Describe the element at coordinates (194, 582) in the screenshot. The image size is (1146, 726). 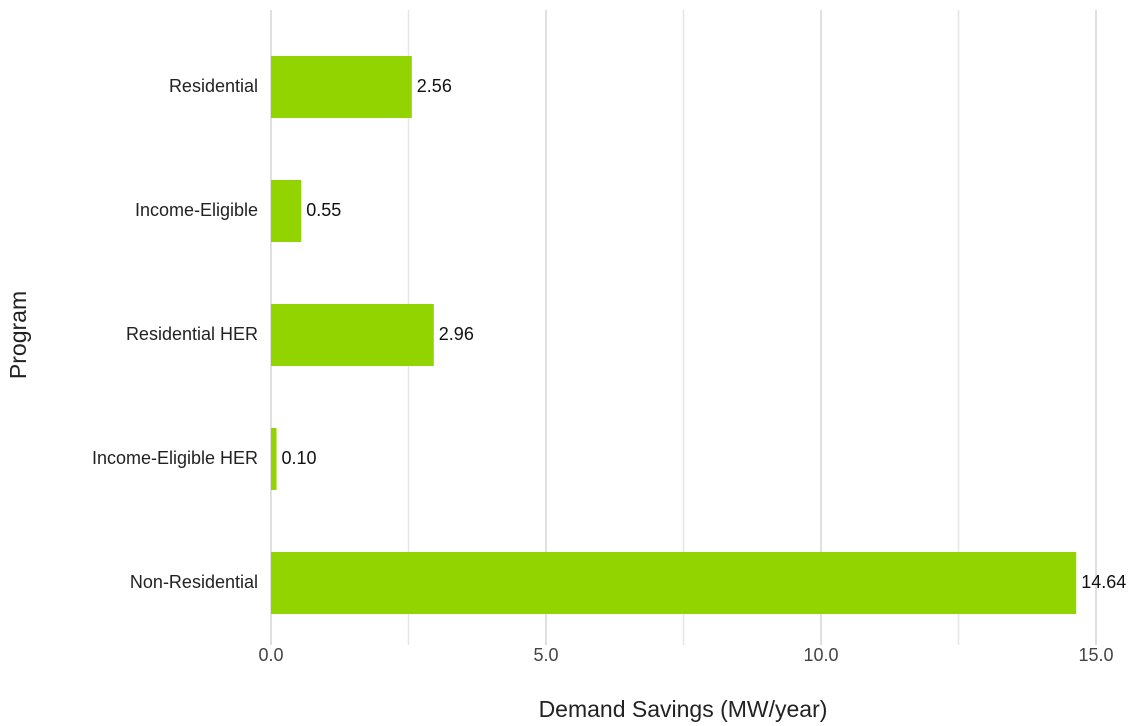
I see `y-tick-label: Non-Residential` at that location.